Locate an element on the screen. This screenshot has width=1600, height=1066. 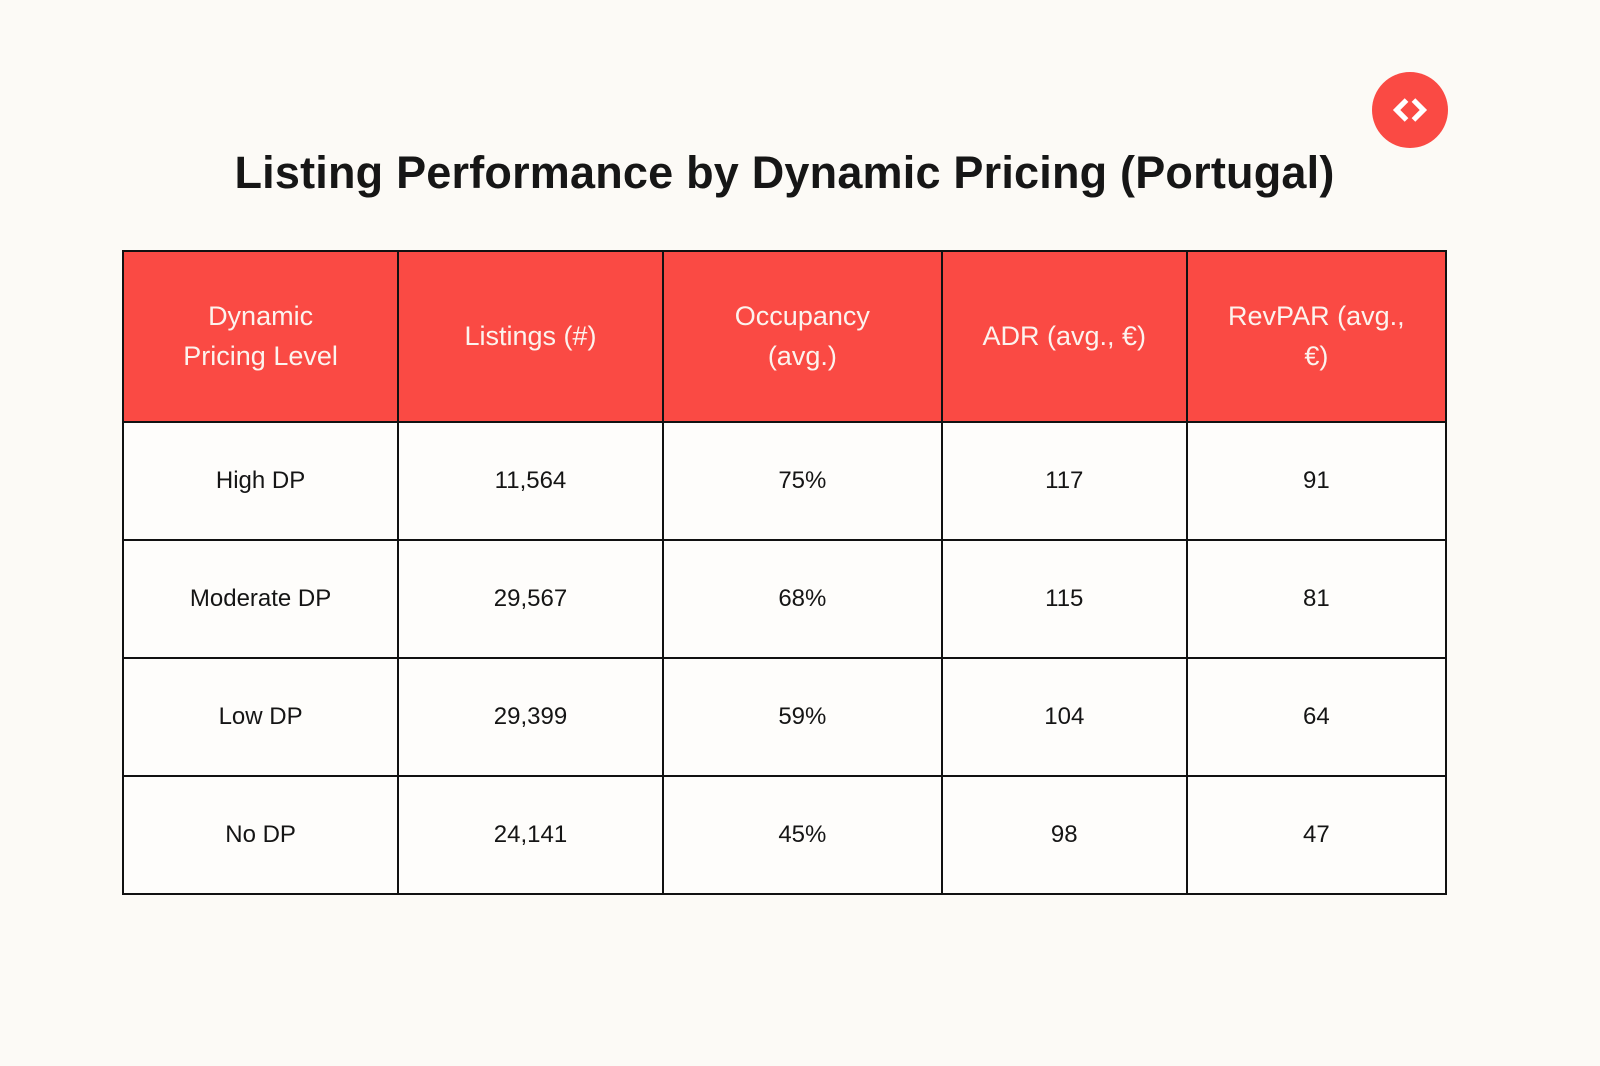
cell-adr: 98 is located at coordinates (1064, 835).